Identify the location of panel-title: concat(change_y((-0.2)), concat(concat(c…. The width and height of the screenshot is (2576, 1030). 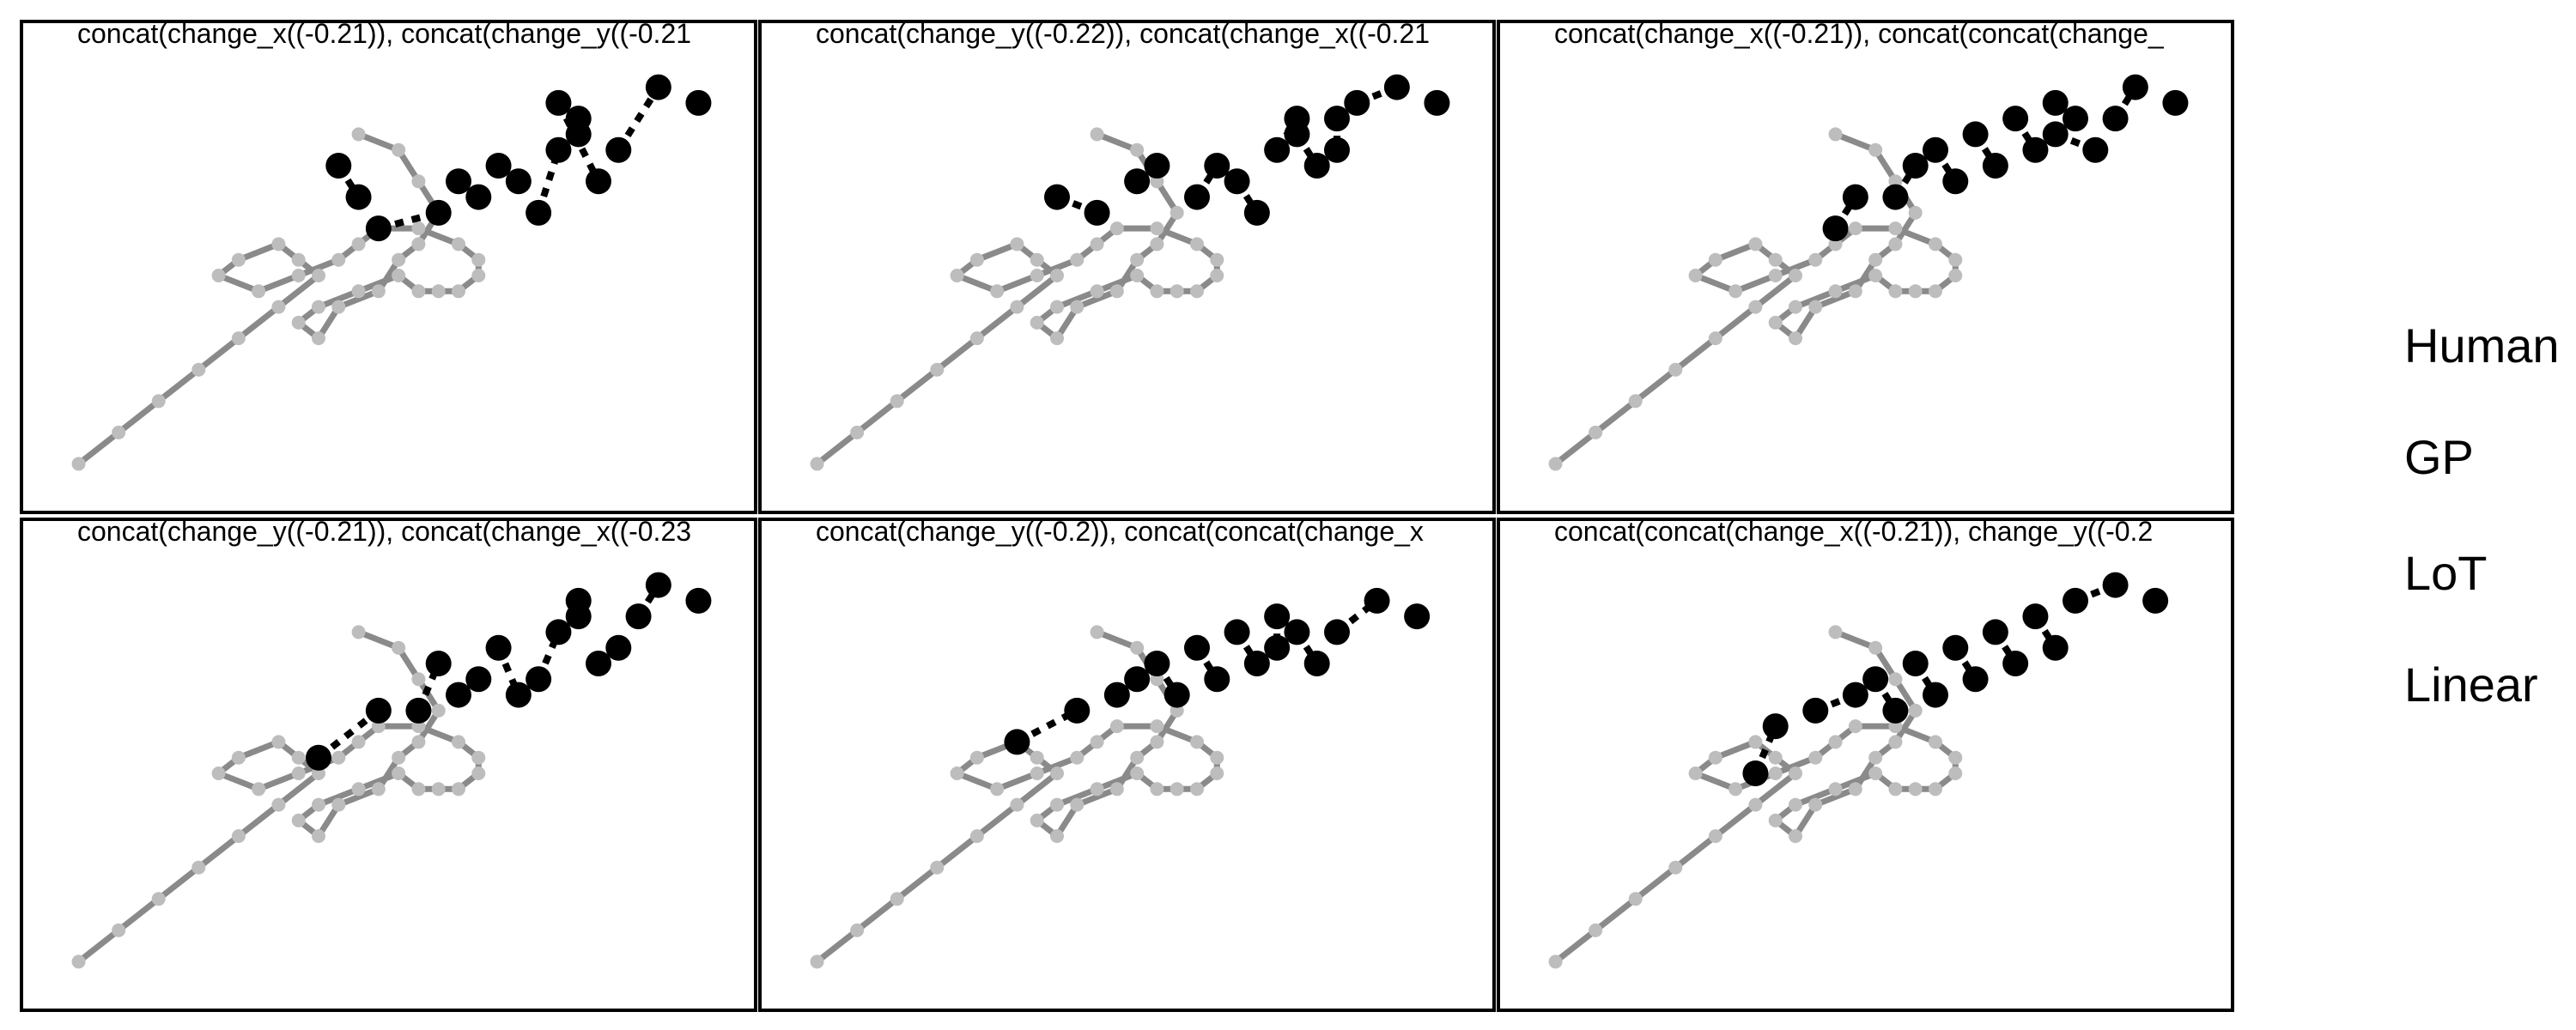
(1120, 531).